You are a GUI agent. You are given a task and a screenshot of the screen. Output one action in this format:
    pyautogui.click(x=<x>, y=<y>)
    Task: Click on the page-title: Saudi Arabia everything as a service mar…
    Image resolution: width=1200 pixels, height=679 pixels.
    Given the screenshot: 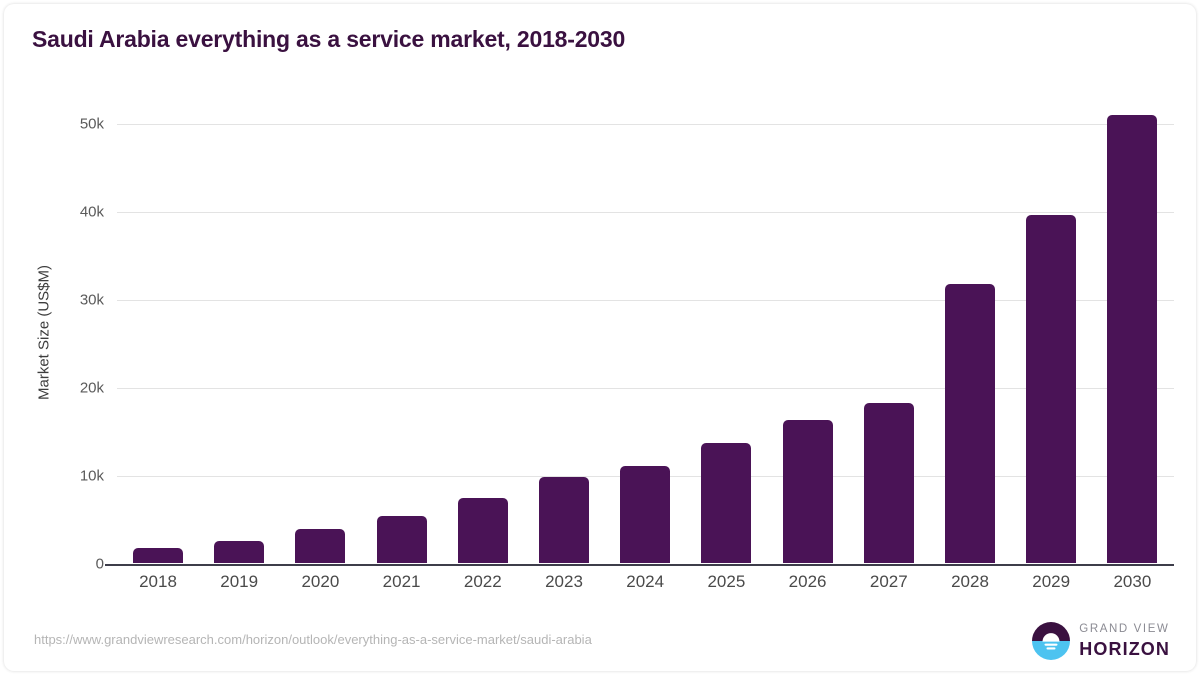 What is the action you would take?
    pyautogui.click(x=329, y=39)
    